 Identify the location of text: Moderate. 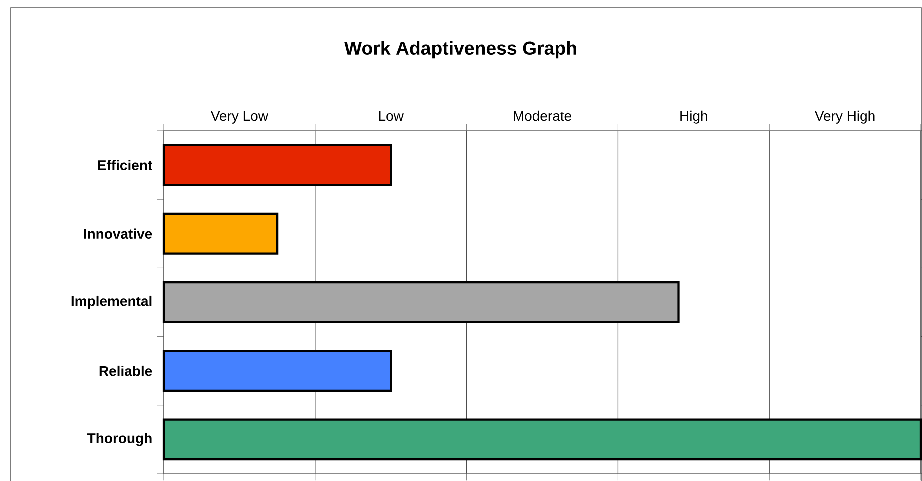
(543, 116).